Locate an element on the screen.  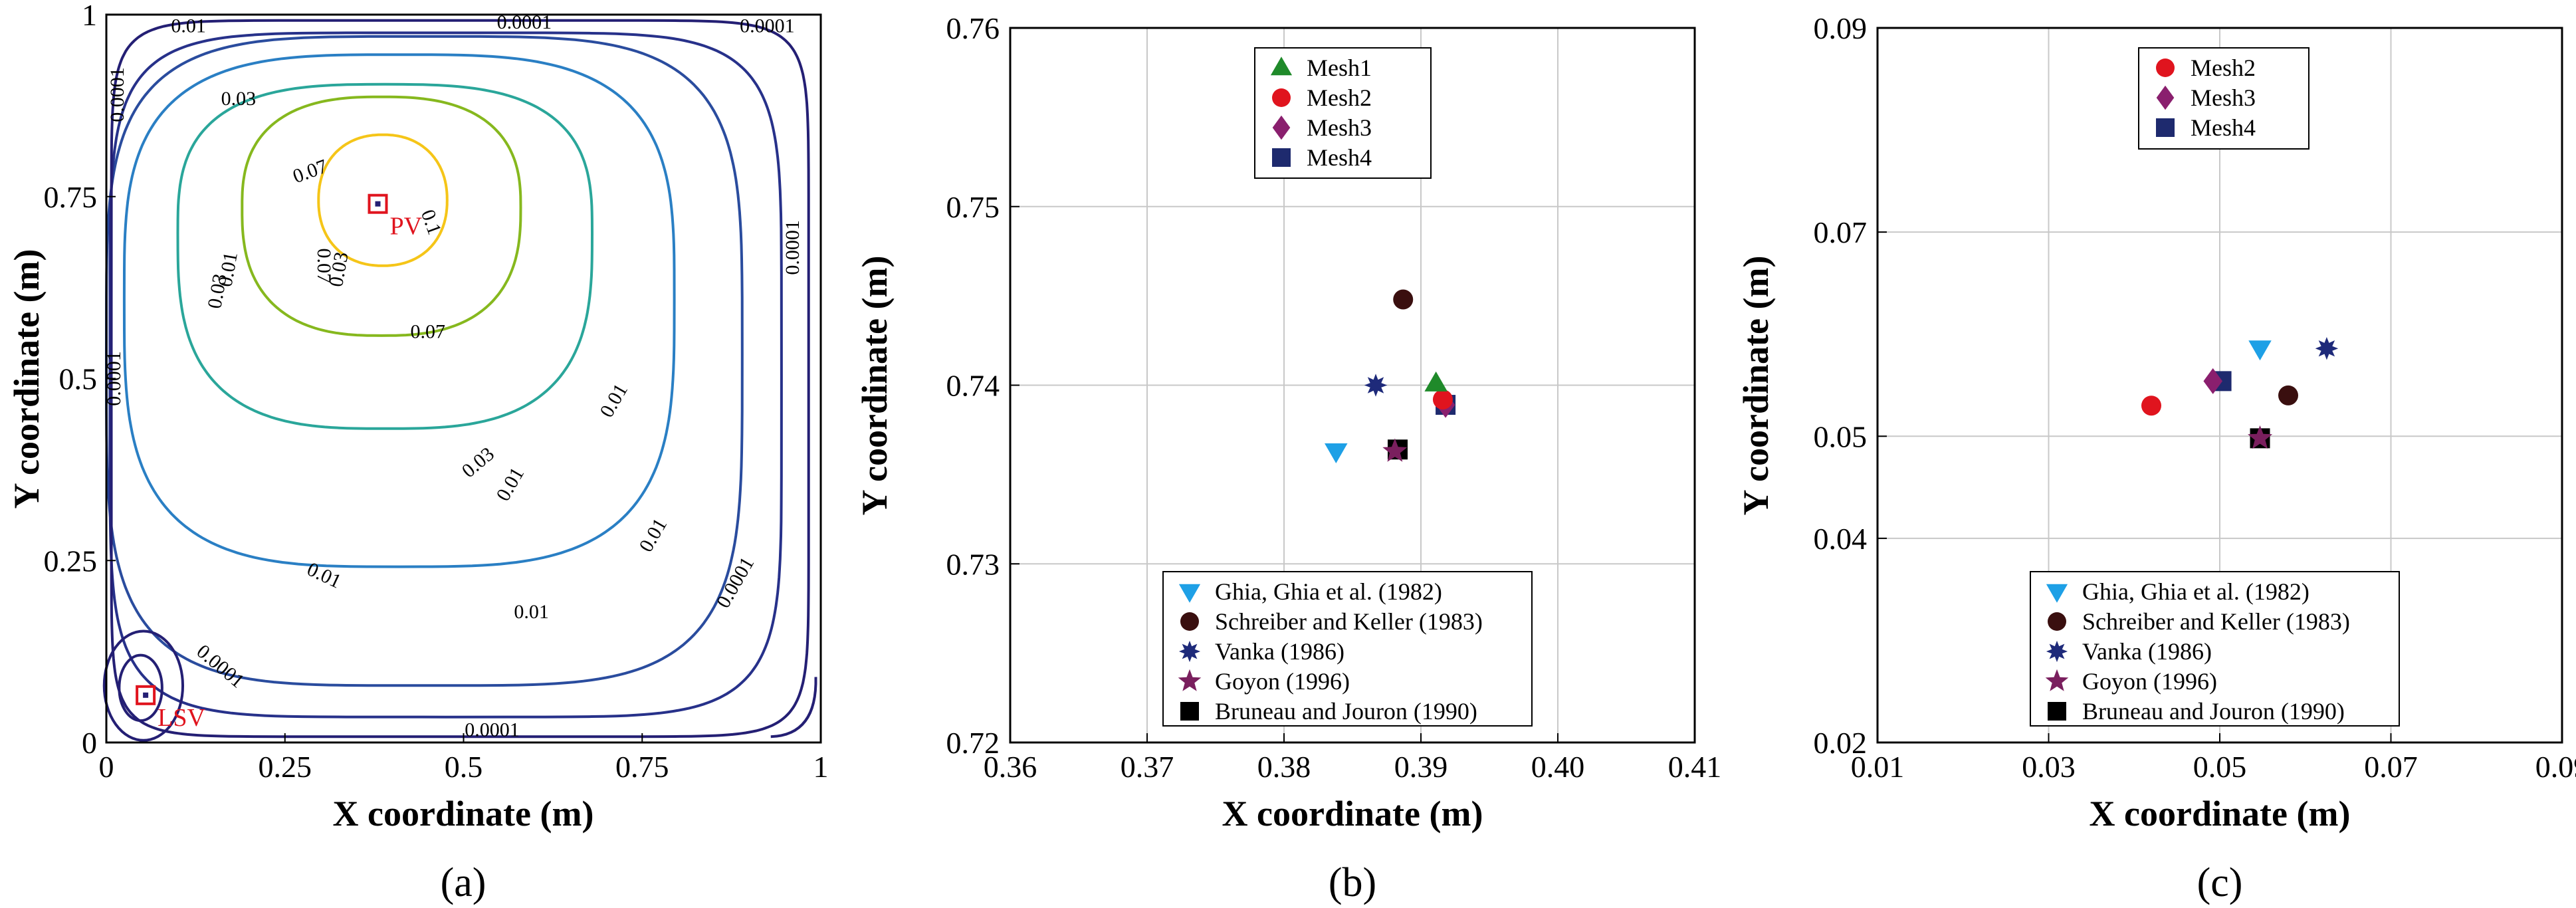
x-tick-label: 0.05 is located at coordinates (2220, 767).